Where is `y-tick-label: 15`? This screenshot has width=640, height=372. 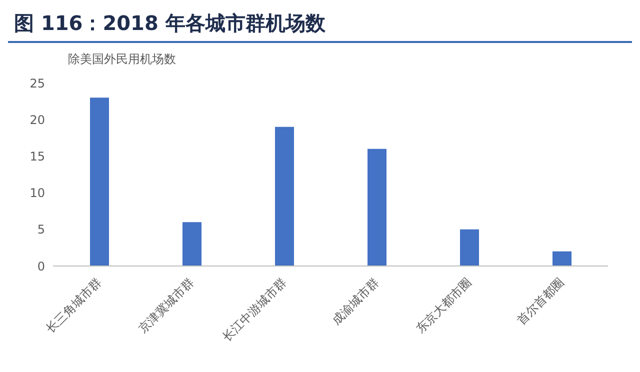 y-tick-label: 15 is located at coordinates (37, 156).